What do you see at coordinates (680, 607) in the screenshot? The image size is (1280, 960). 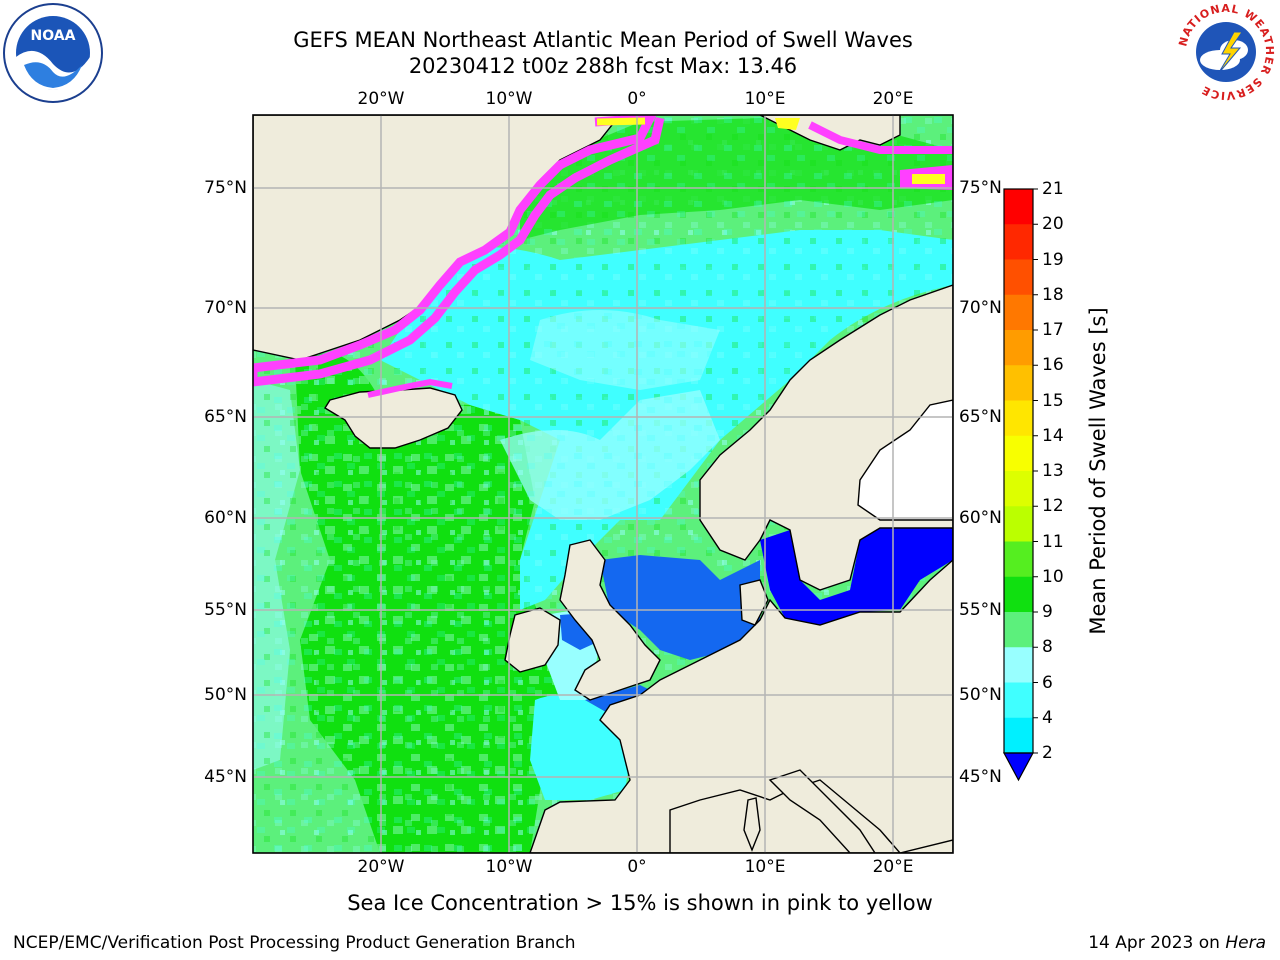 I see `ocean-north-sea` at bounding box center [680, 607].